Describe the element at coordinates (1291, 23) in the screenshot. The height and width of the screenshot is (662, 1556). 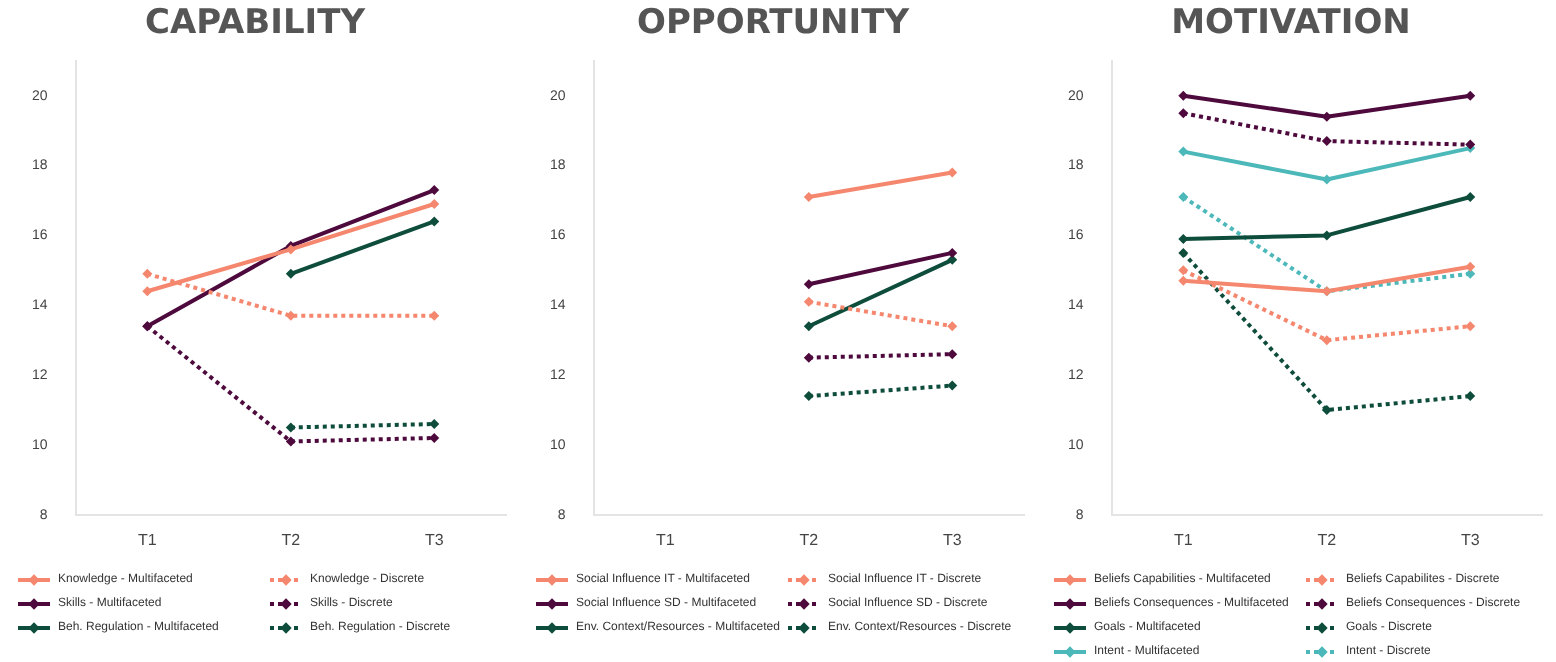
I see `chart-title: MOTIVATION` at that location.